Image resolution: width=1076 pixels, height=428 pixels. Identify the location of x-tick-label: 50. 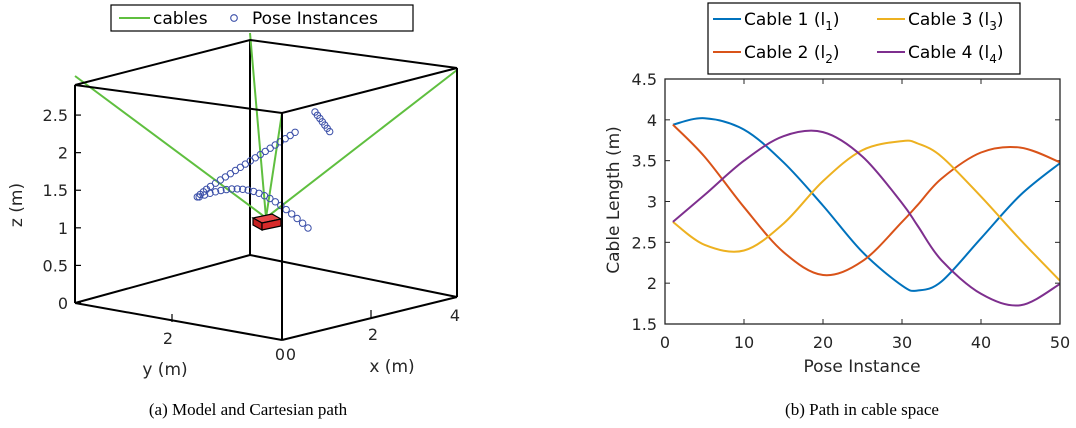
(1060, 342).